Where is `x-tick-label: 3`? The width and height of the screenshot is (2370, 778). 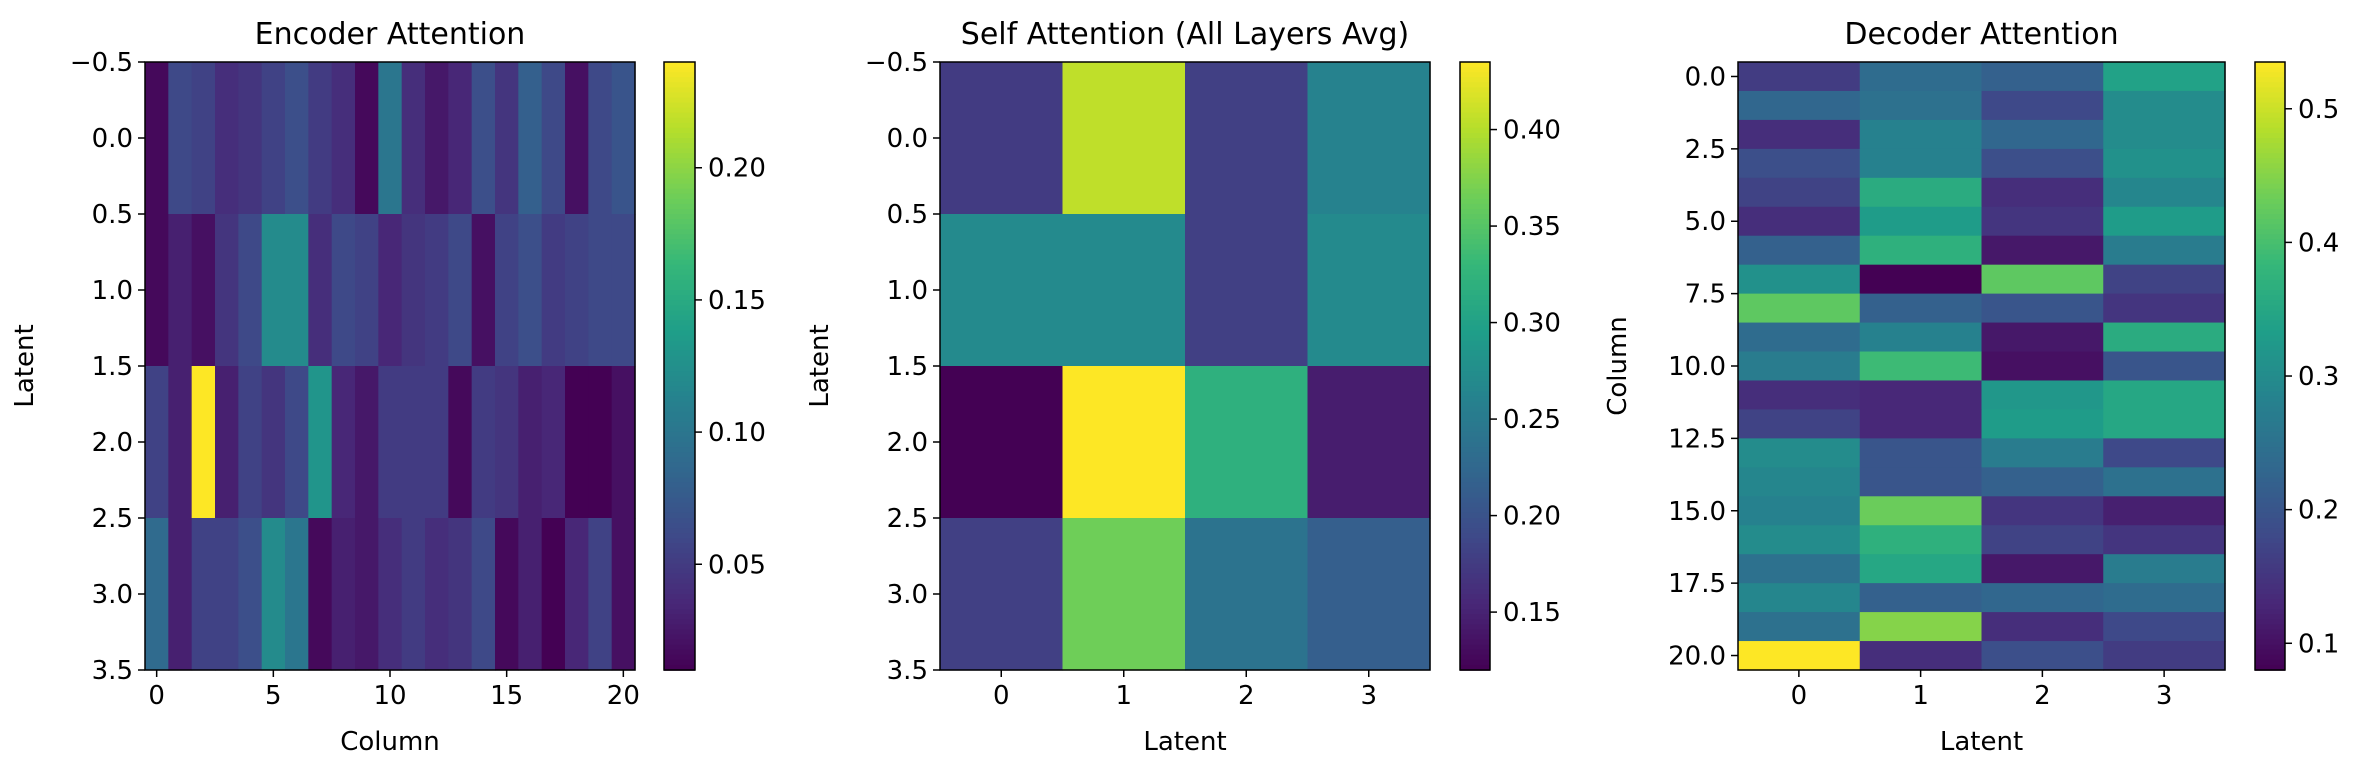
x-tick-label: 3 is located at coordinates (2164, 696).